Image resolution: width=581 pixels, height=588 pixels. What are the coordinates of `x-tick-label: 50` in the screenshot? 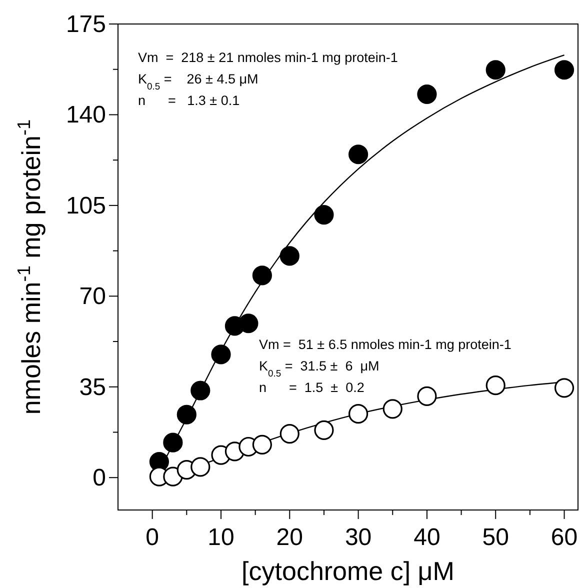 It's located at (495, 537).